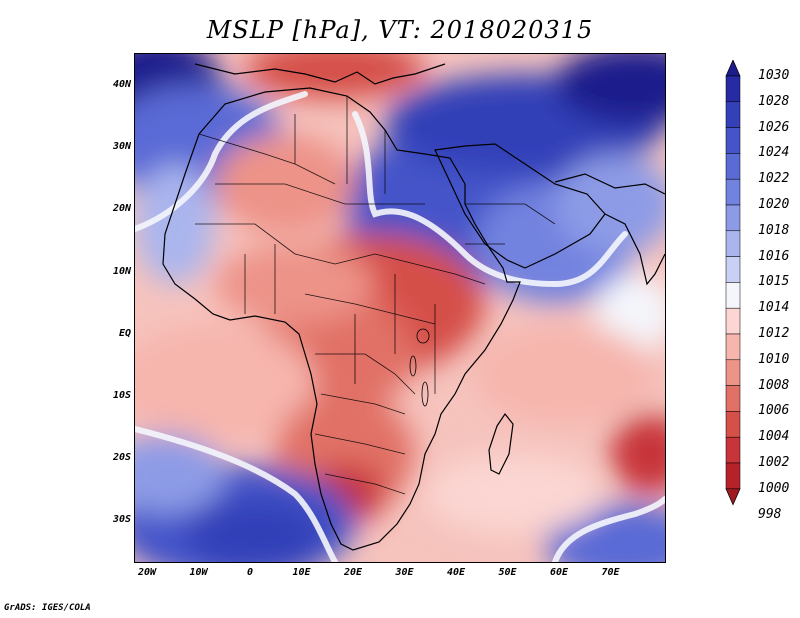  I want to click on lon-label: 20W, so click(147, 572).